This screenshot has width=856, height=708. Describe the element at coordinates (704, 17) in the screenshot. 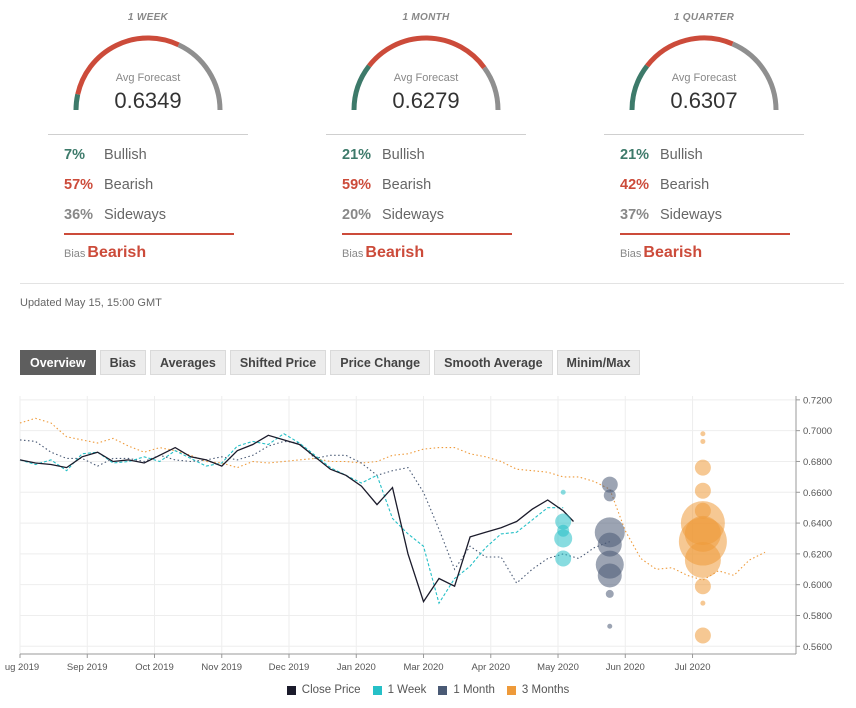

I see `gauge-period: 1 QUARTER` at that location.